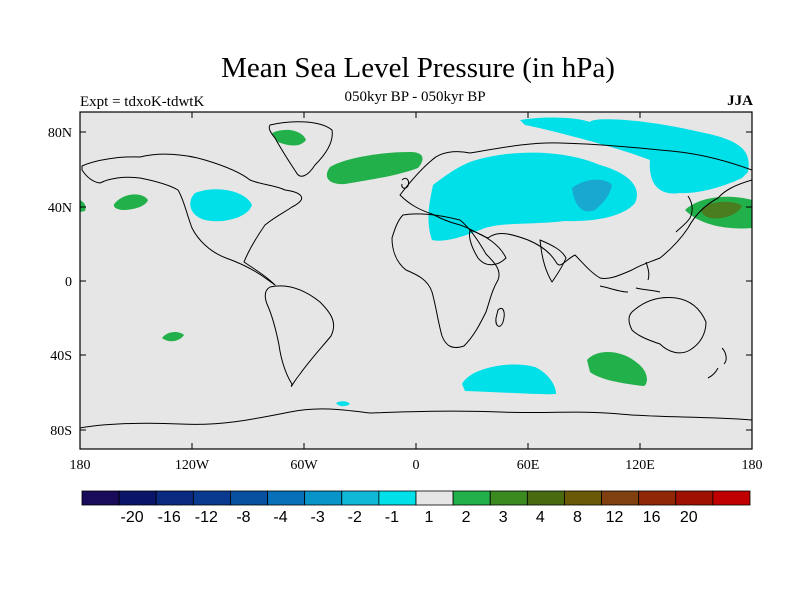  I want to click on experiment-label: Expt = tdxoK-tdwtK, so click(142, 102).